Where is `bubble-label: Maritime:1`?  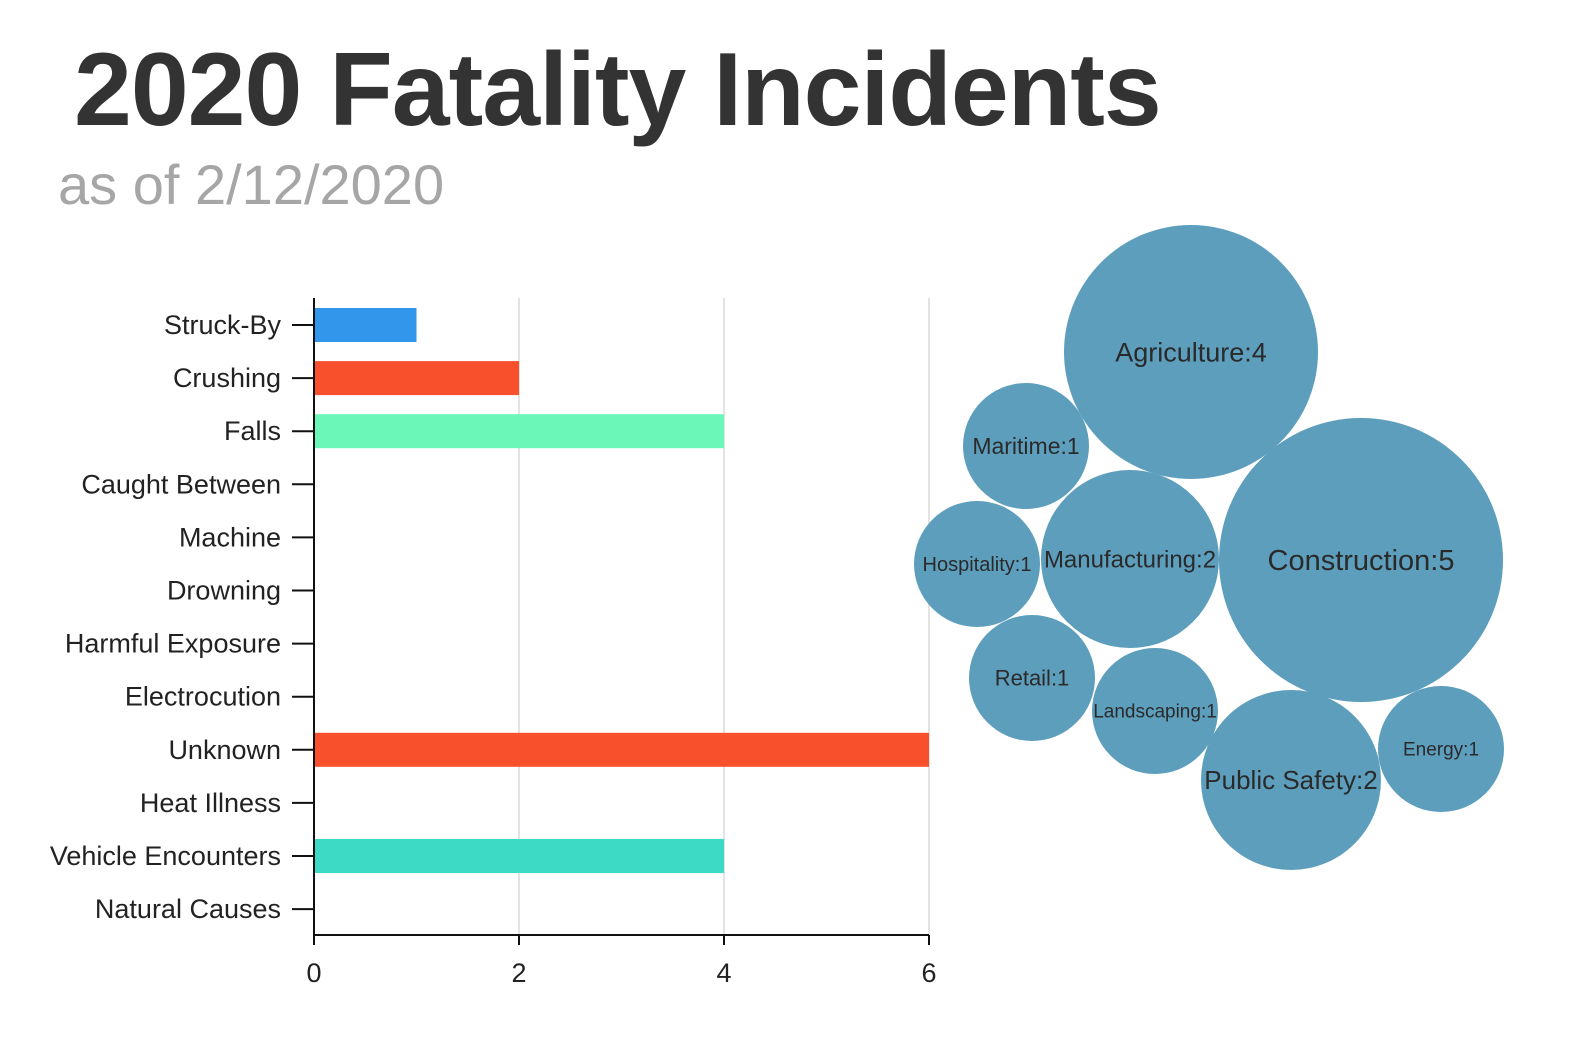 bubble-label: Maritime:1 is located at coordinates (1025, 446).